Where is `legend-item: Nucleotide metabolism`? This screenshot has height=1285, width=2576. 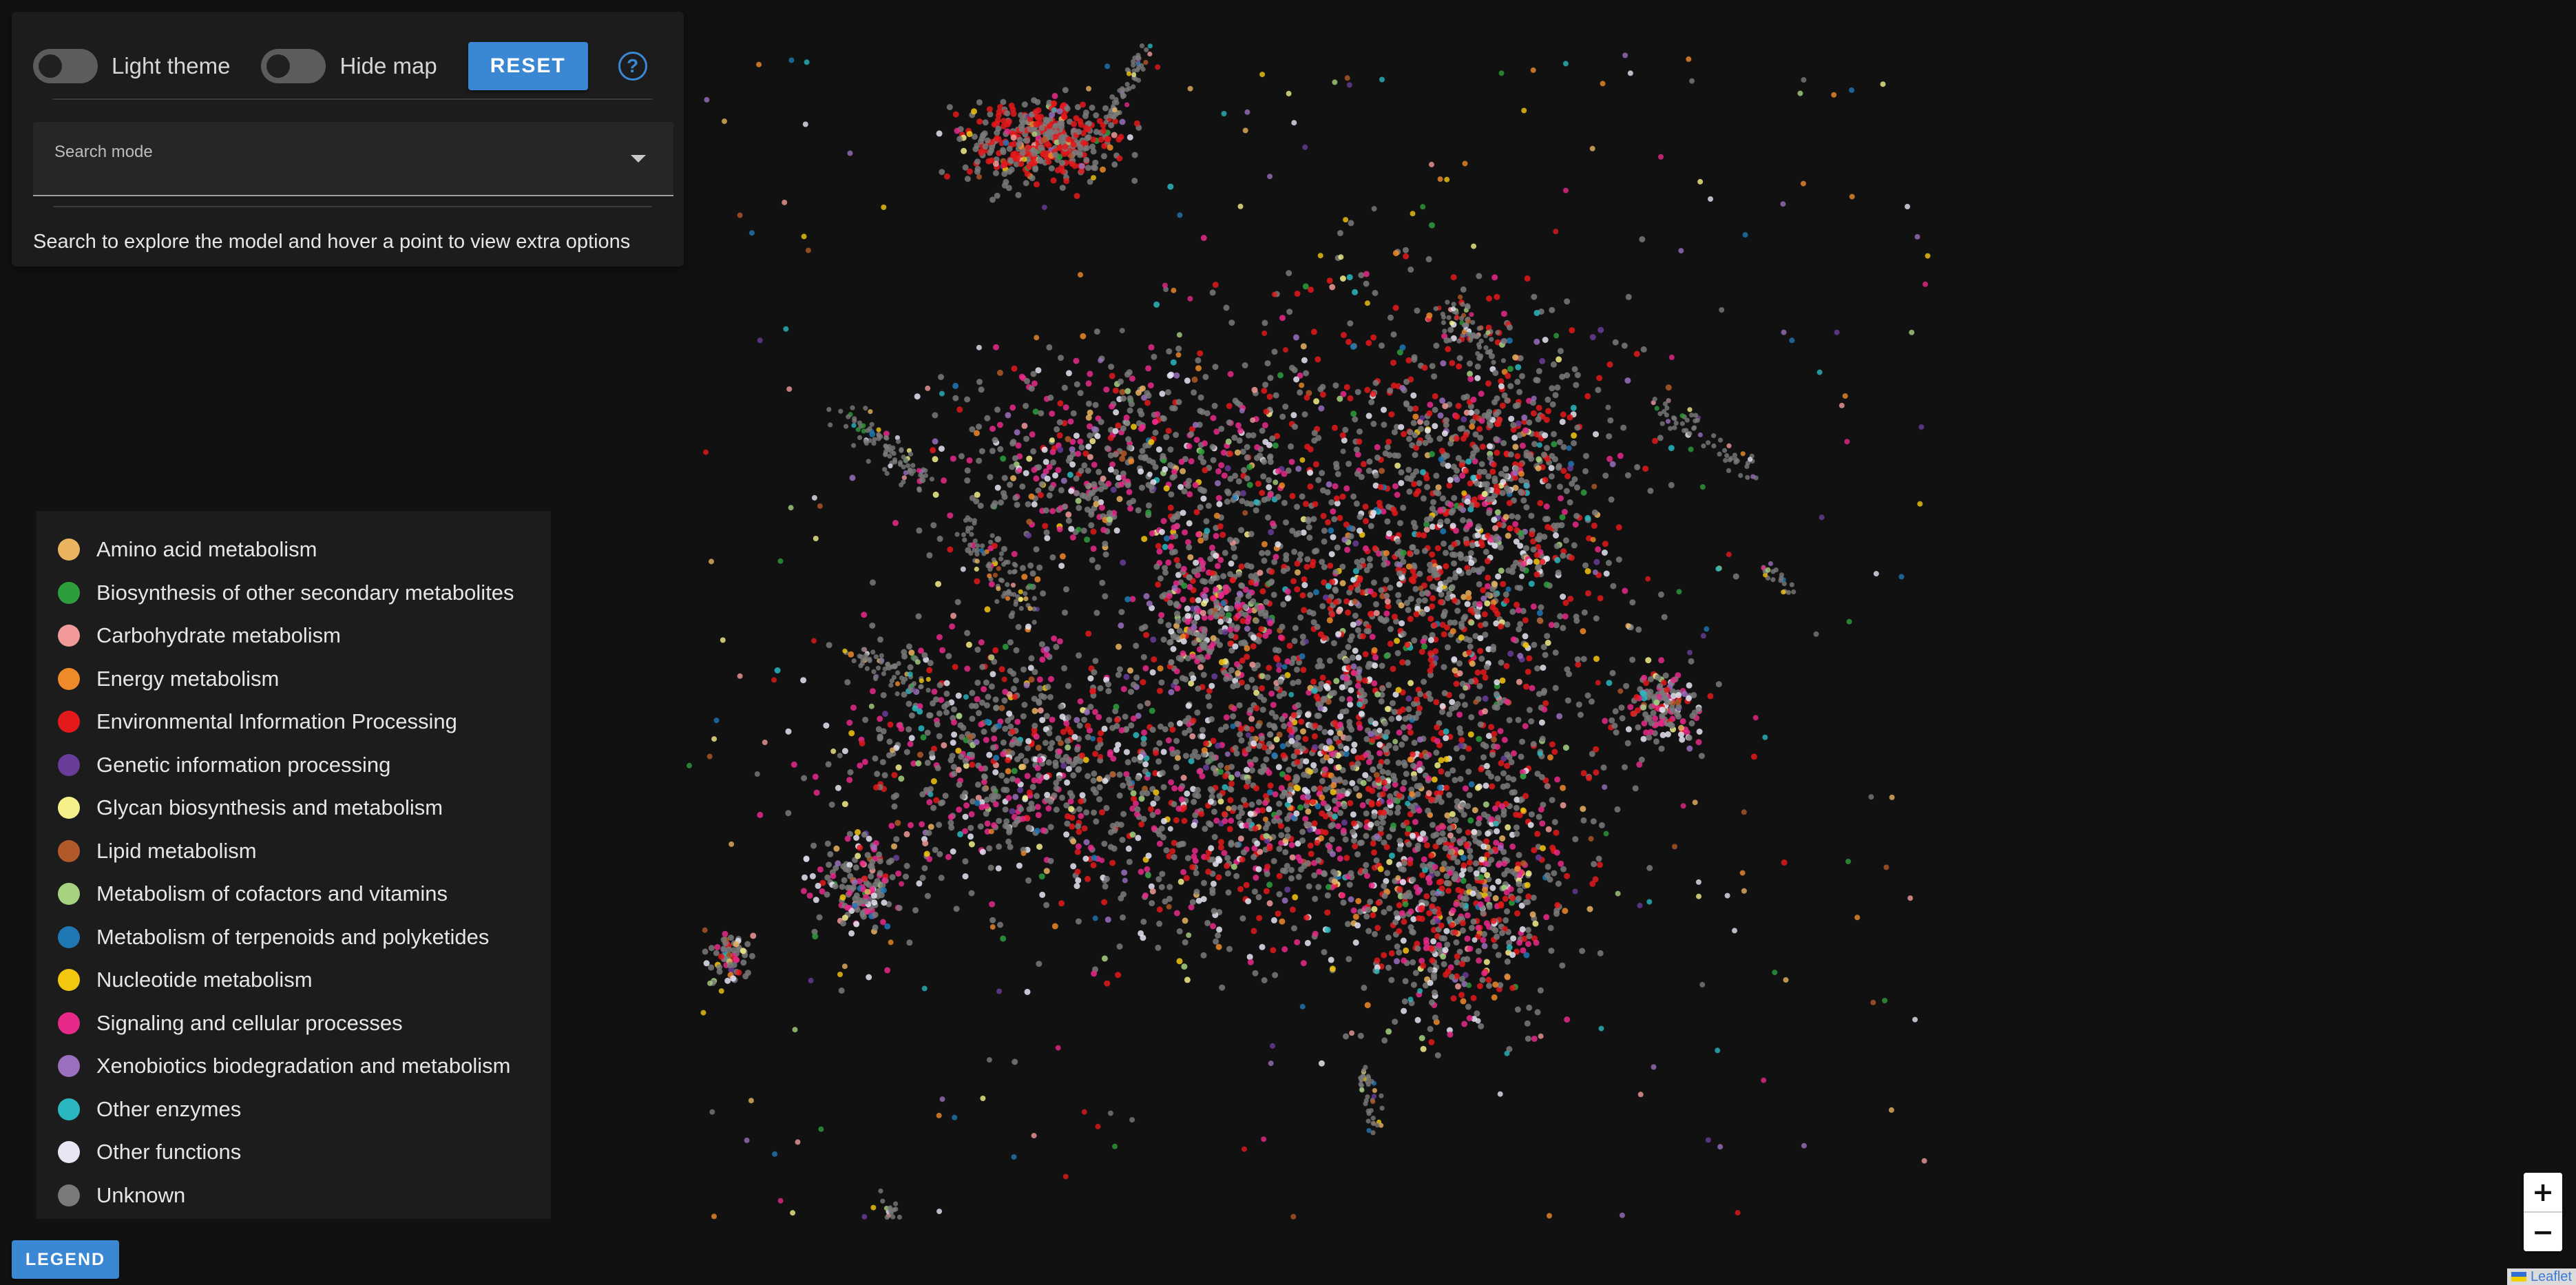
legend-item: Nucleotide metabolism is located at coordinates (293, 980).